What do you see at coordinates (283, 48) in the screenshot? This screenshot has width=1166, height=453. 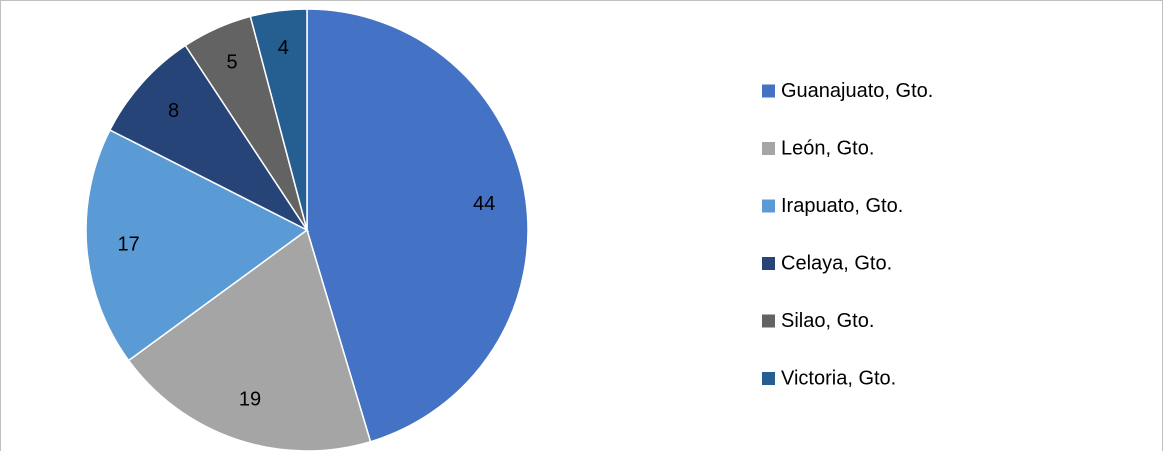 I see `data-label-victoria-gto: 4` at bounding box center [283, 48].